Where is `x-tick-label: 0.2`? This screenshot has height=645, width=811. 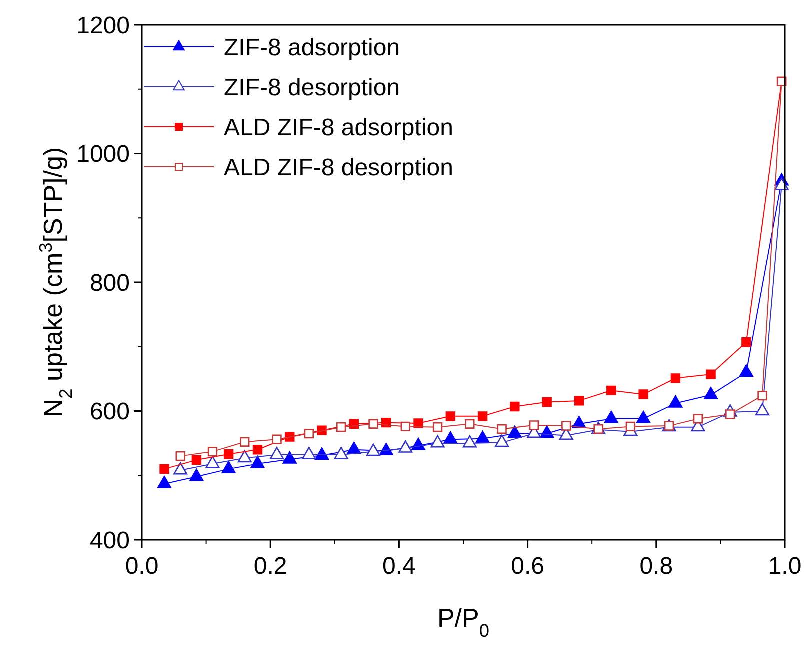 x-tick-label: 0.2 is located at coordinates (271, 566).